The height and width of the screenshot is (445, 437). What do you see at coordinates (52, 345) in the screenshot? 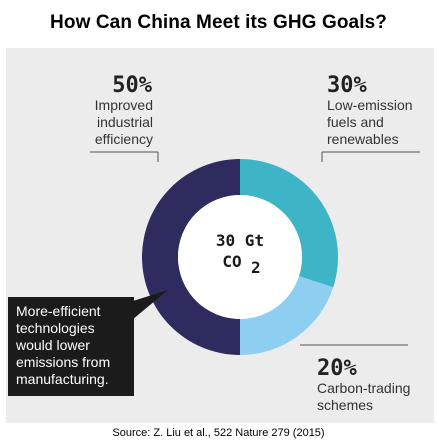
I see `callout-line3: would lower` at bounding box center [52, 345].